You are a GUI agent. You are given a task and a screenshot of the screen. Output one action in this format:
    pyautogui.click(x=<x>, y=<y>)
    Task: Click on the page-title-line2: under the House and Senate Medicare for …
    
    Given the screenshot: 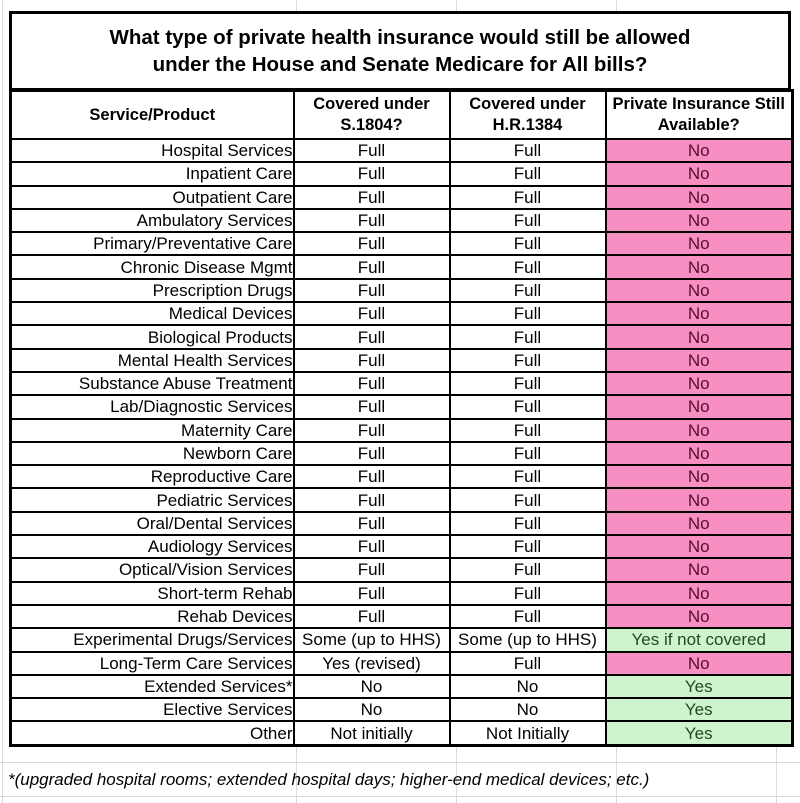 What is the action you would take?
    pyautogui.click(x=400, y=64)
    